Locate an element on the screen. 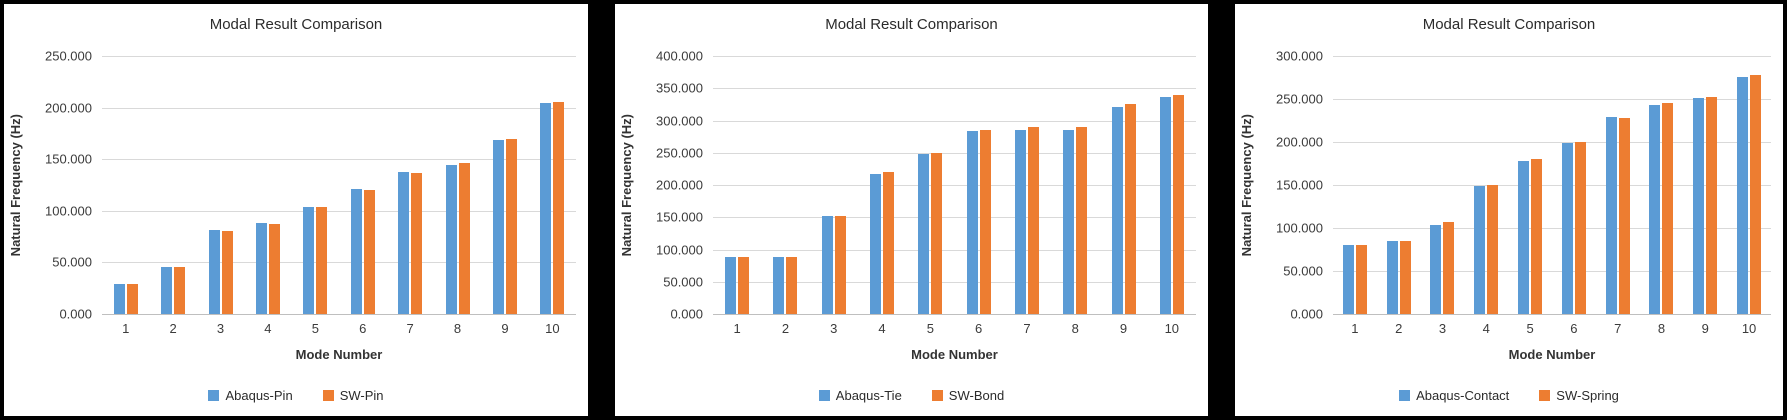  legend-label: Abaqus-Contact is located at coordinates (1463, 395).